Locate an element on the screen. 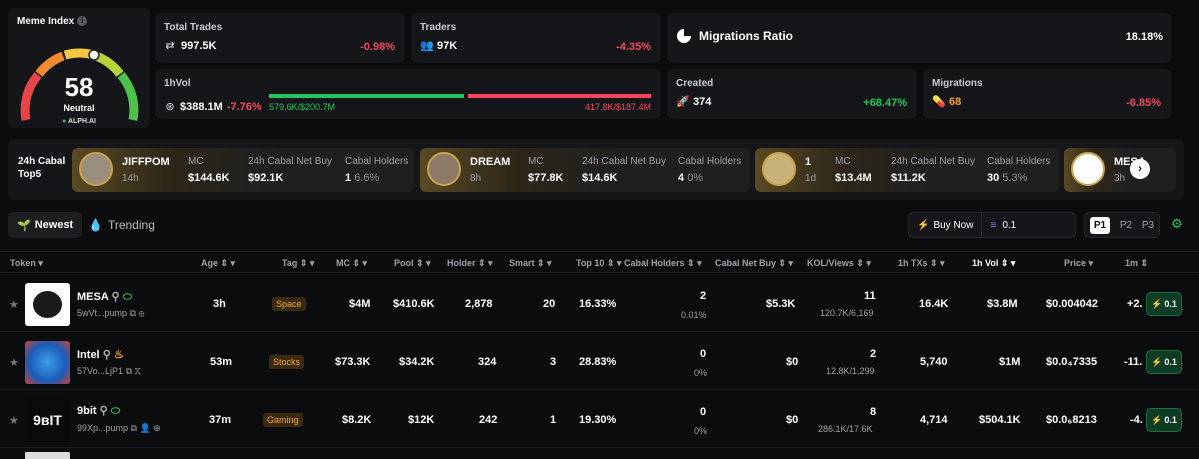 The width and height of the screenshot is (1199, 459). pill-icon: ⬭ is located at coordinates (127, 297).